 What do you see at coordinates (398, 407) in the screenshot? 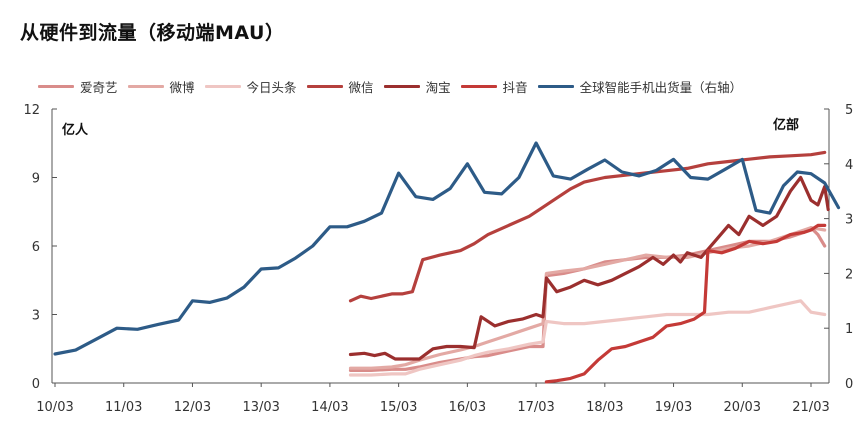
I see `x-tick-label: 15/03` at bounding box center [398, 407].